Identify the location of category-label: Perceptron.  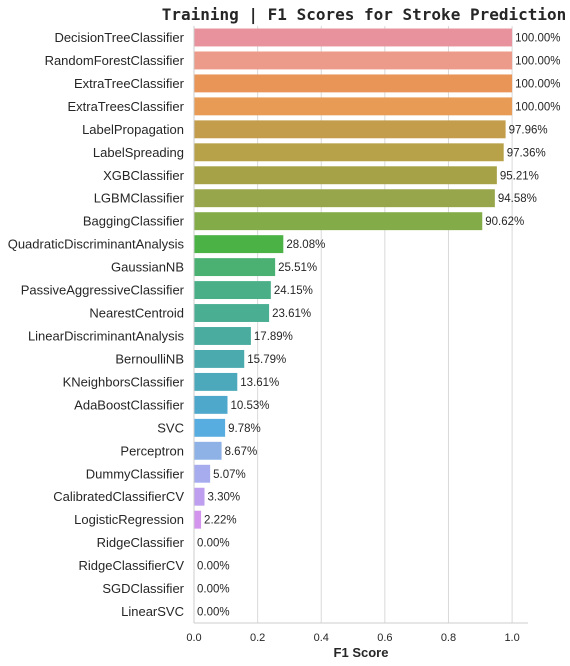
(152, 450).